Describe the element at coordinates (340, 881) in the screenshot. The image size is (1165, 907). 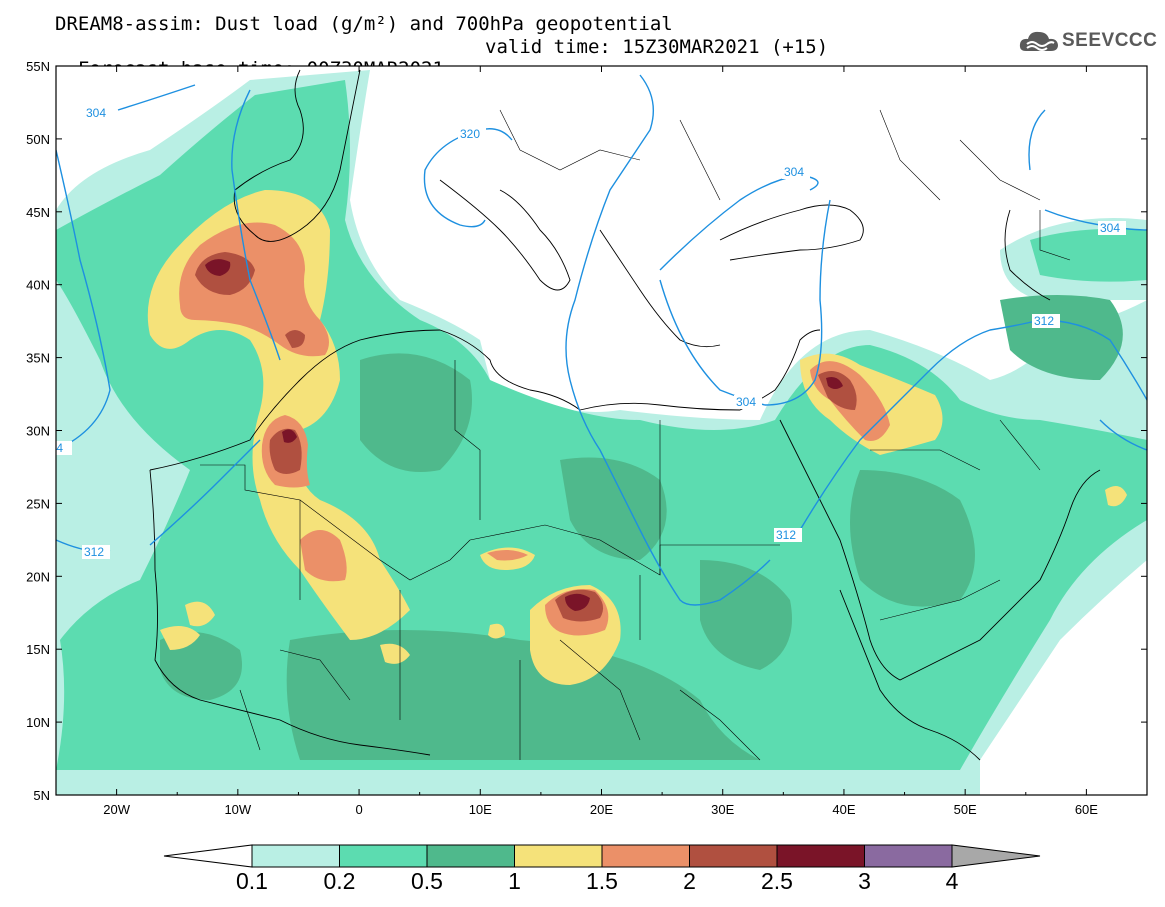
I see `colorbar-label: 0.2` at that location.